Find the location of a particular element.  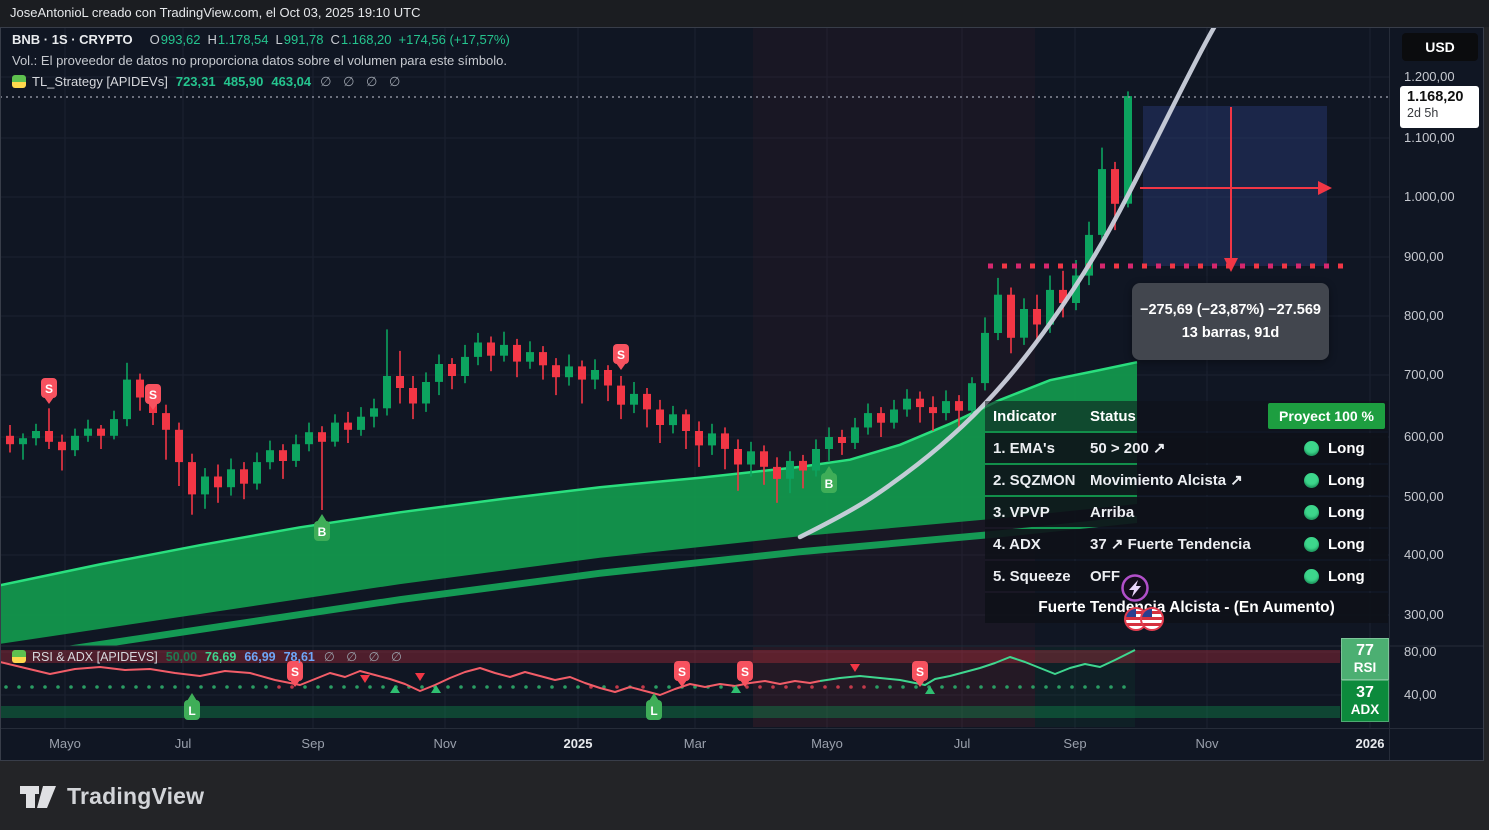

price-scale-tick: 900,00 is located at coordinates (1424, 256).